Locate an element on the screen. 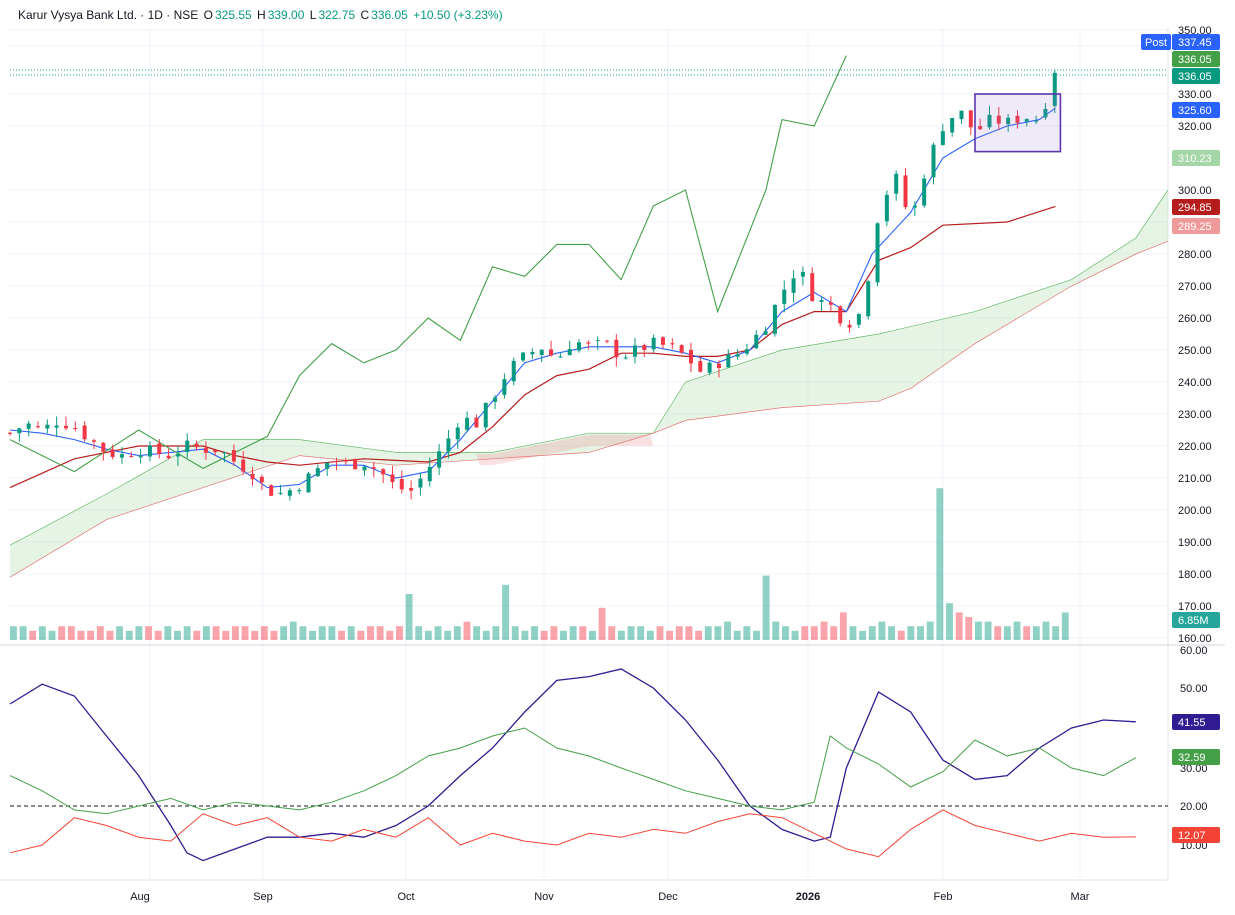 The width and height of the screenshot is (1235, 915). lagging-badge: 310.23 is located at coordinates (1196, 158).